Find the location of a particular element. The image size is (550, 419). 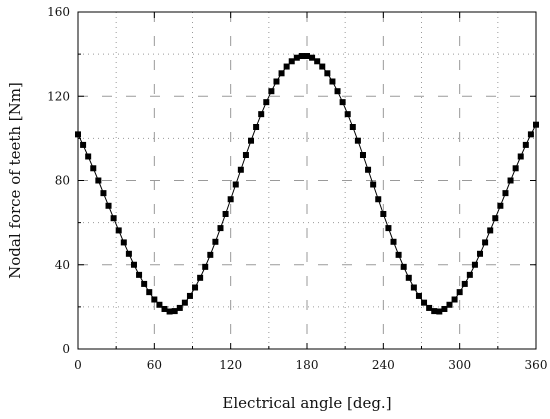

x-tick-label: 60 is located at coordinates (154, 365).